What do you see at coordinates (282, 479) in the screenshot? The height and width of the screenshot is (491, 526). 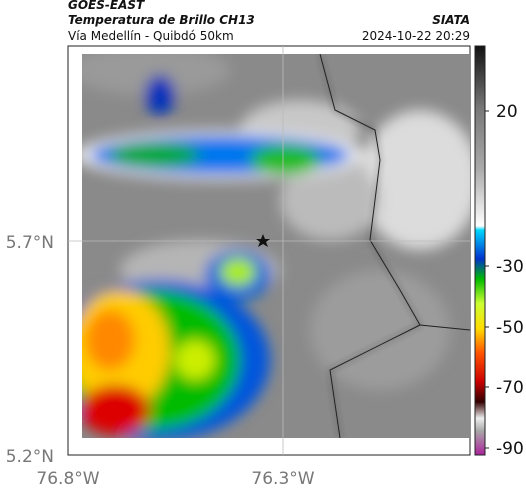 I see `lon-label: 76.3°W` at bounding box center [282, 479].